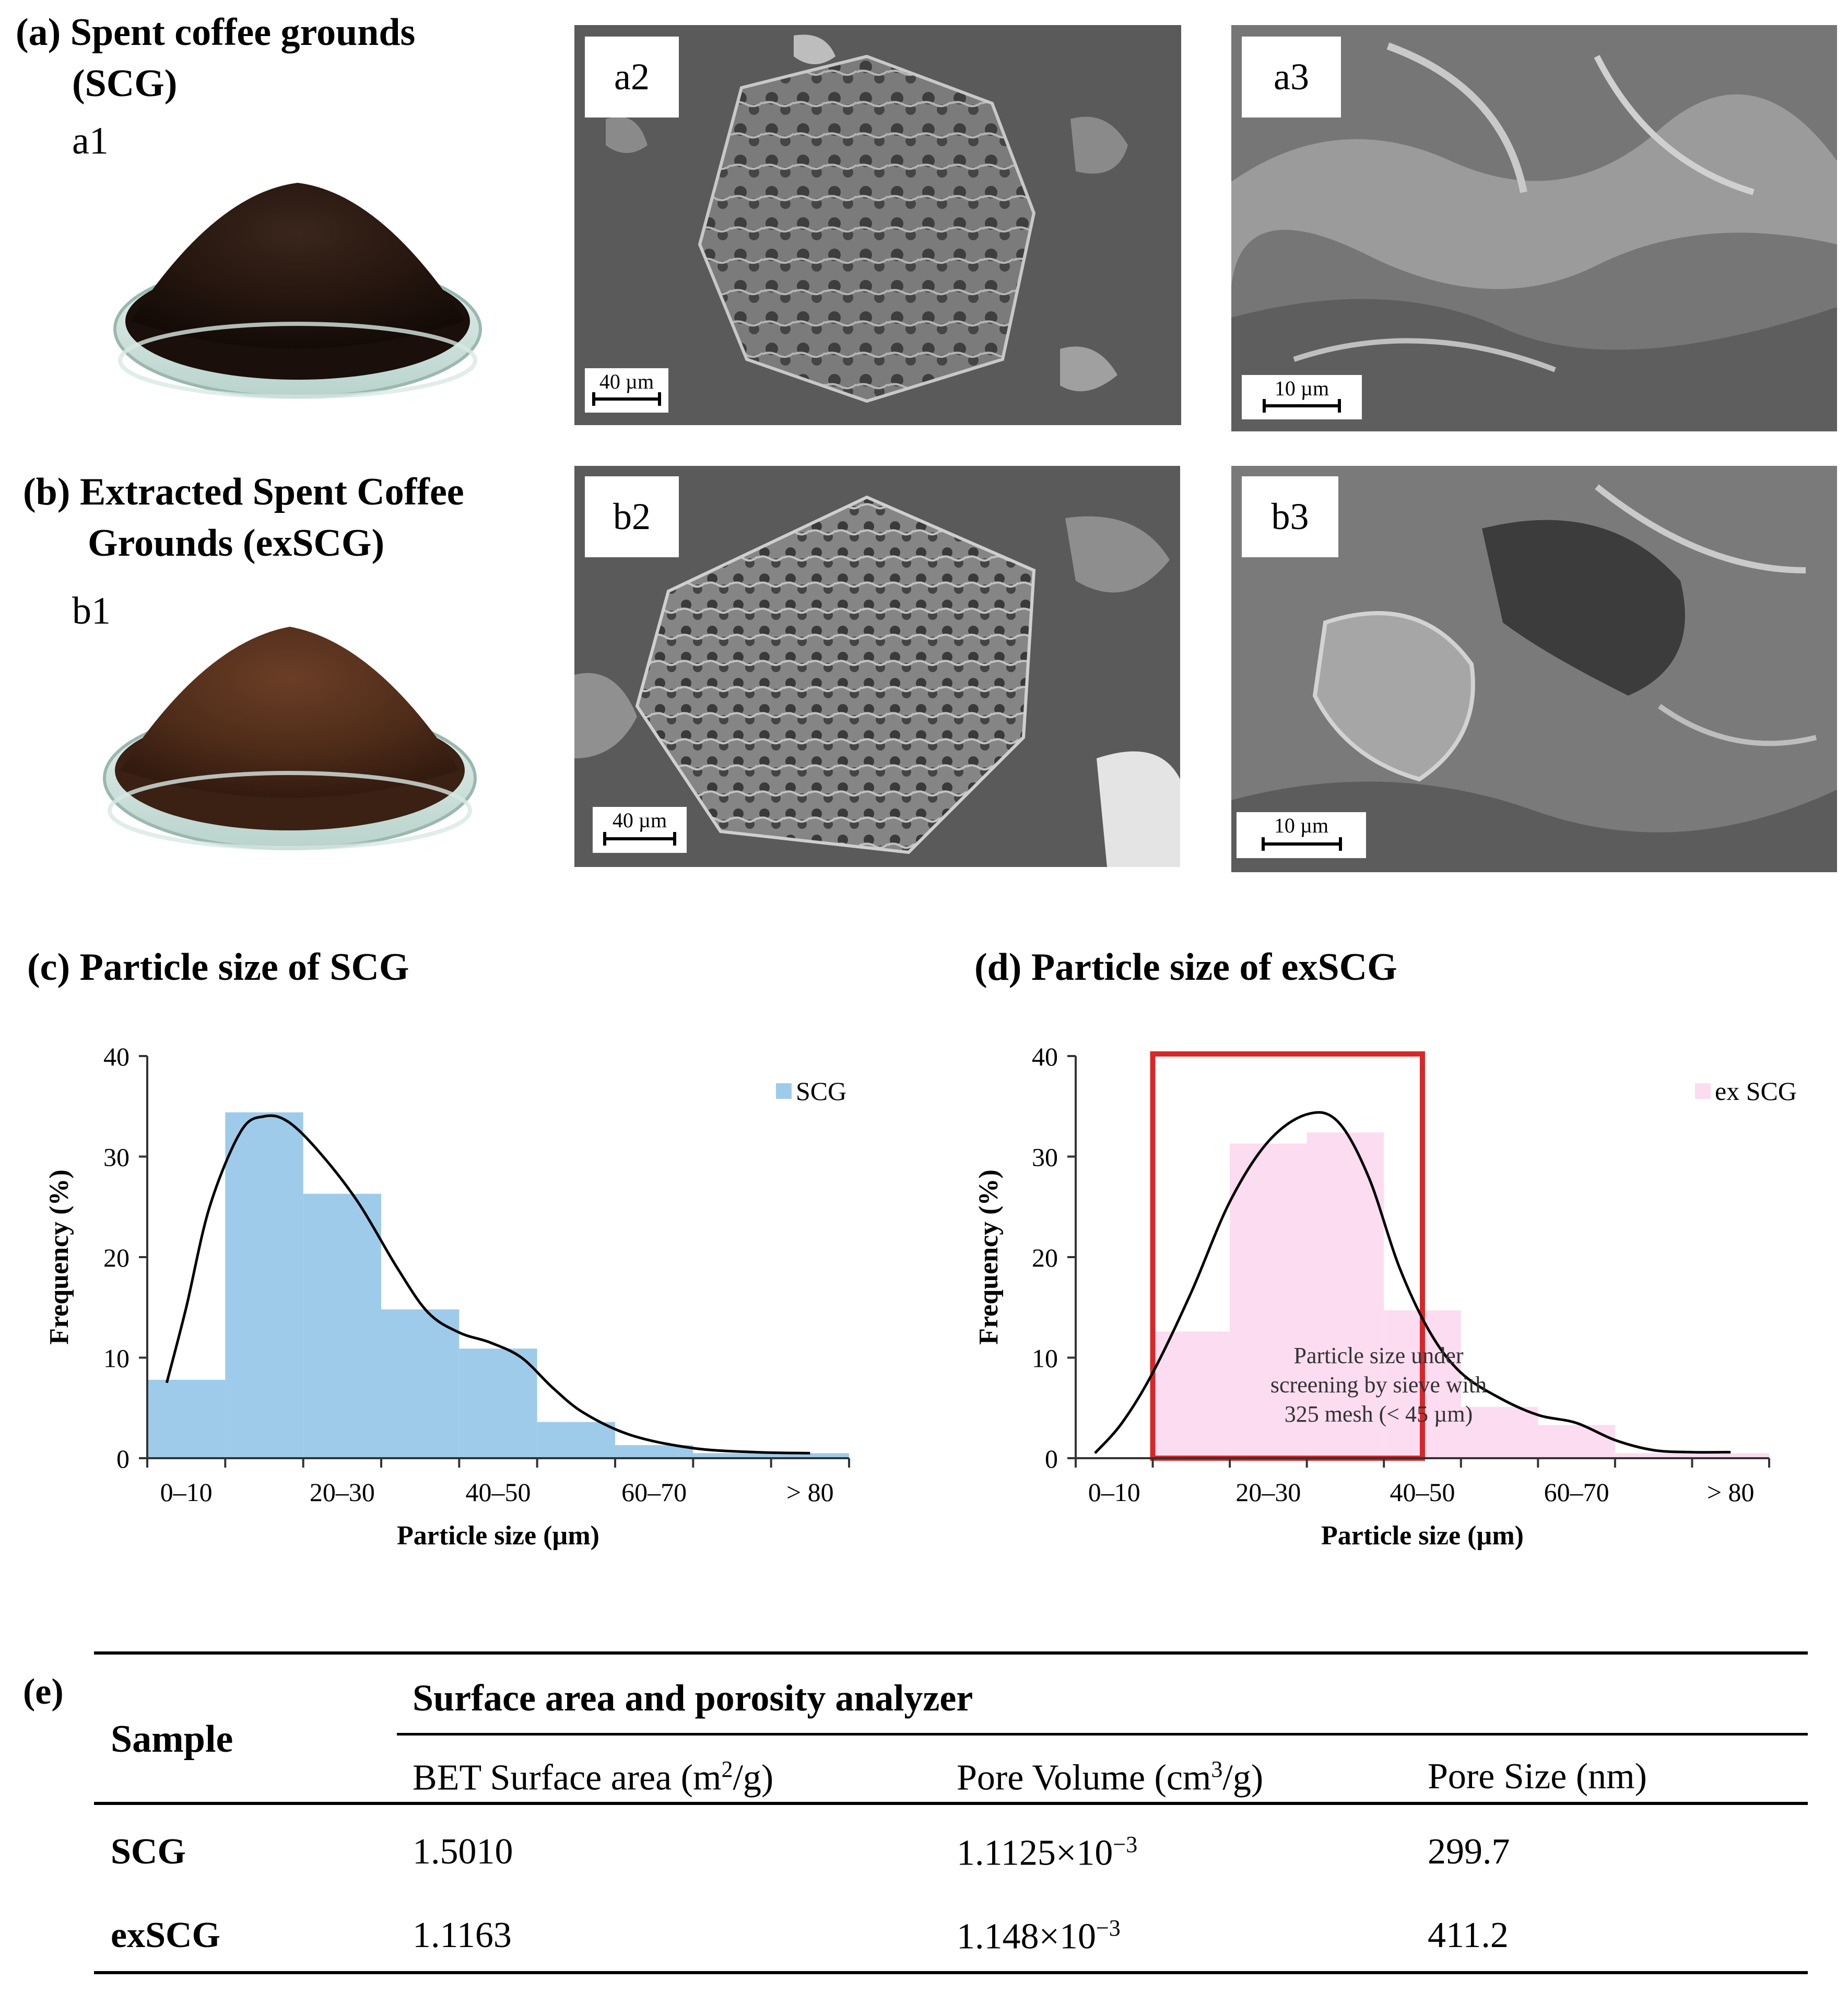  What do you see at coordinates (877, 667) in the screenshot?
I see `exscg-sem-image-40um` at bounding box center [877, 667].